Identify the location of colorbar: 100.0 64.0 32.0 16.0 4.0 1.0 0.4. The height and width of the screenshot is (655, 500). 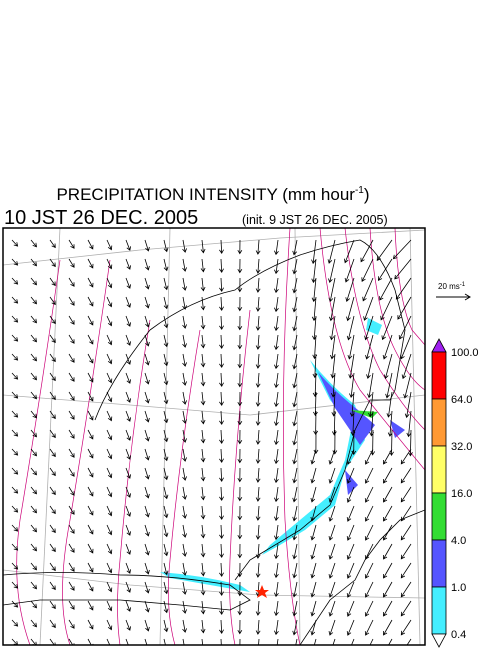
(455, 493).